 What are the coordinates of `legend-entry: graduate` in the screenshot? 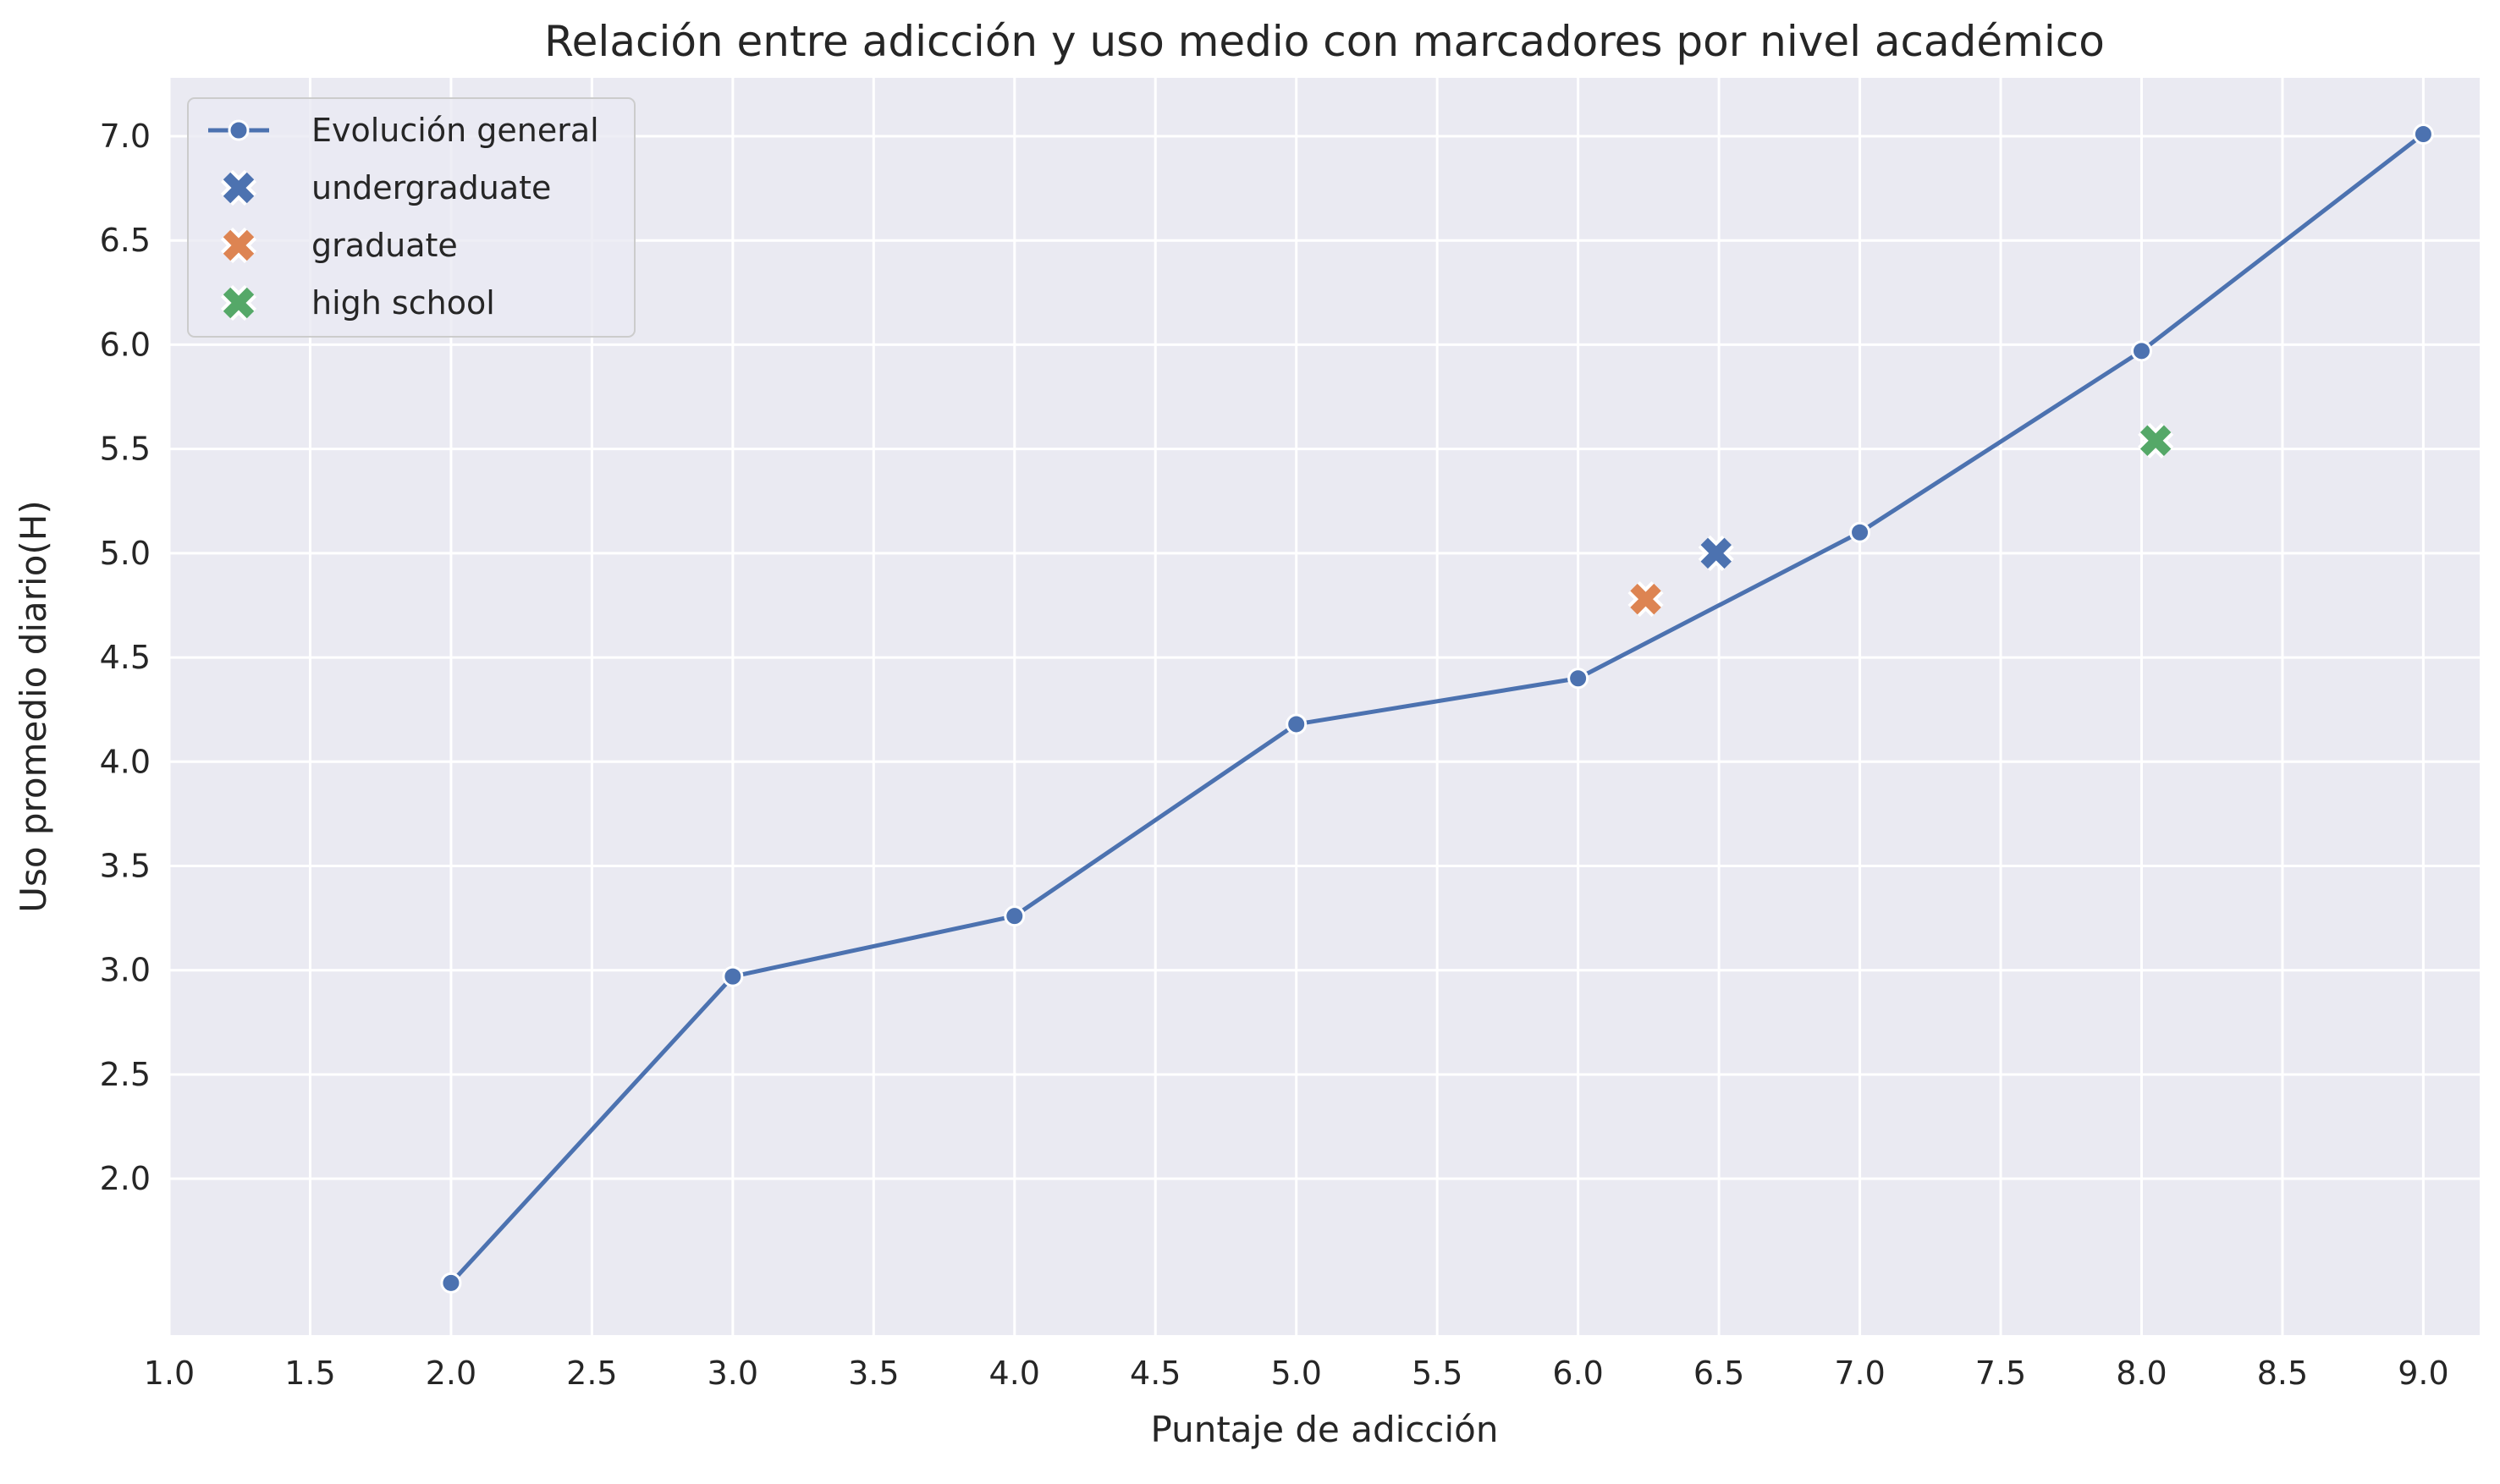 It's located at (339, 245).